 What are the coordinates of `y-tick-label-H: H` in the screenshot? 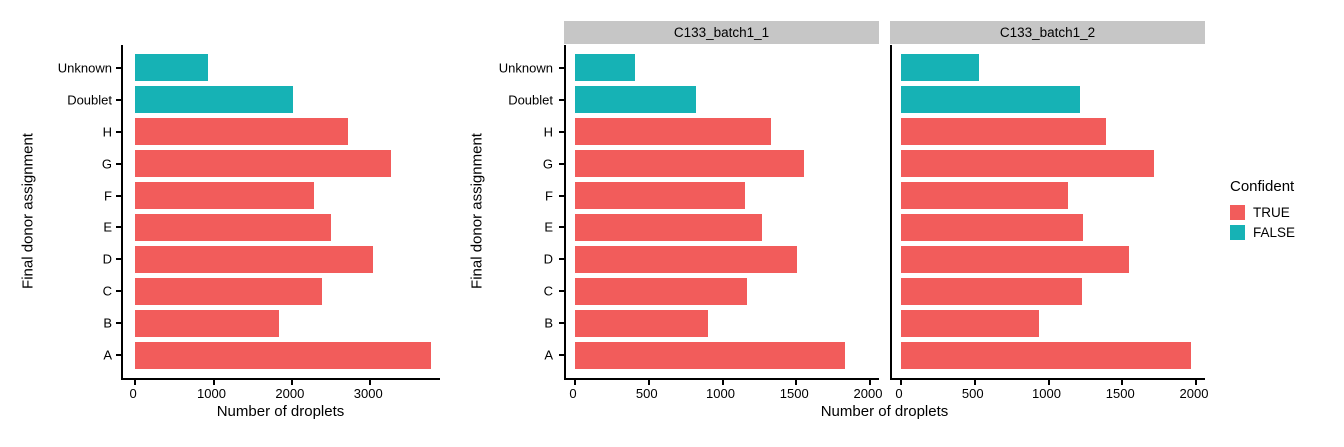 It's located at (548, 132).